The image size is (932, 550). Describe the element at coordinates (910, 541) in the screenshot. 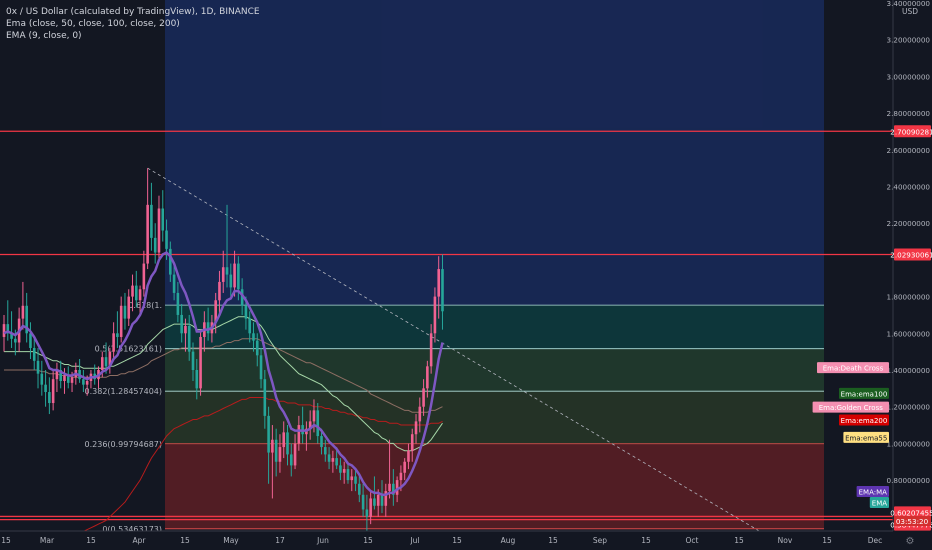

I see `settings-gear-icon: ⚙` at that location.